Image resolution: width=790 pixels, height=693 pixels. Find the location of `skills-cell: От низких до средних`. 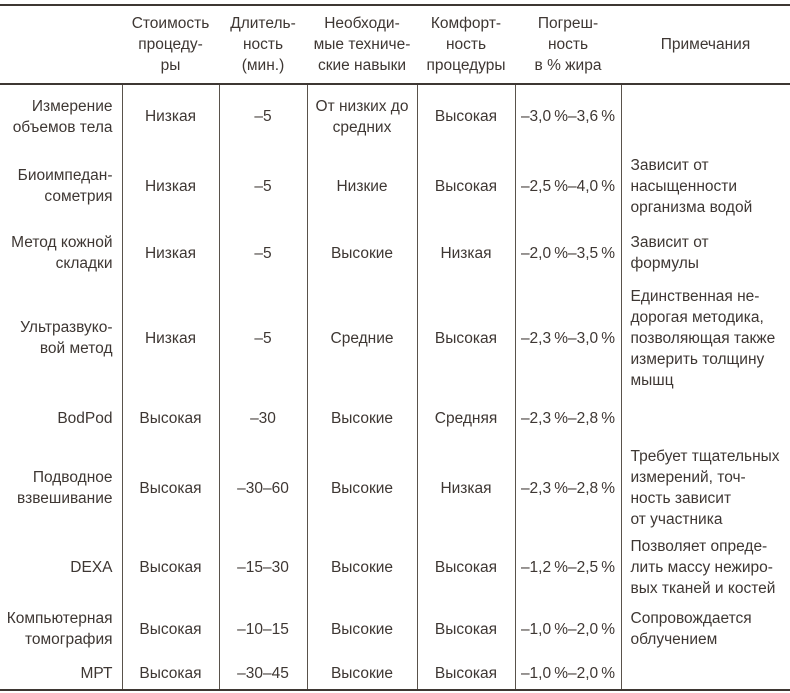

skills-cell: От низких до средних is located at coordinates (362, 116).